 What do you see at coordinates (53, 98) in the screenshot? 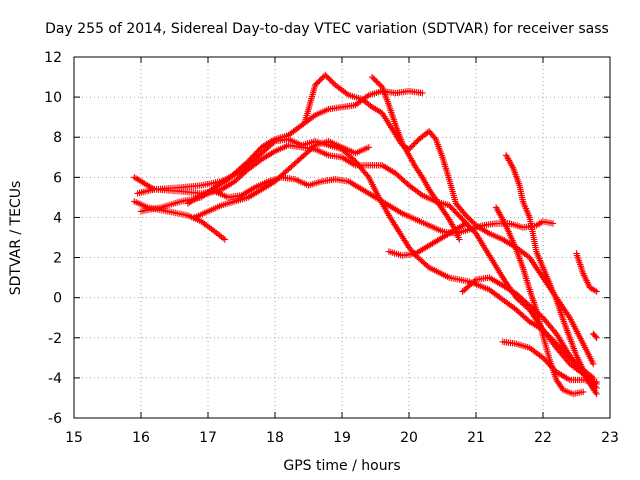
I see `y-tick-label: 10` at bounding box center [53, 98].